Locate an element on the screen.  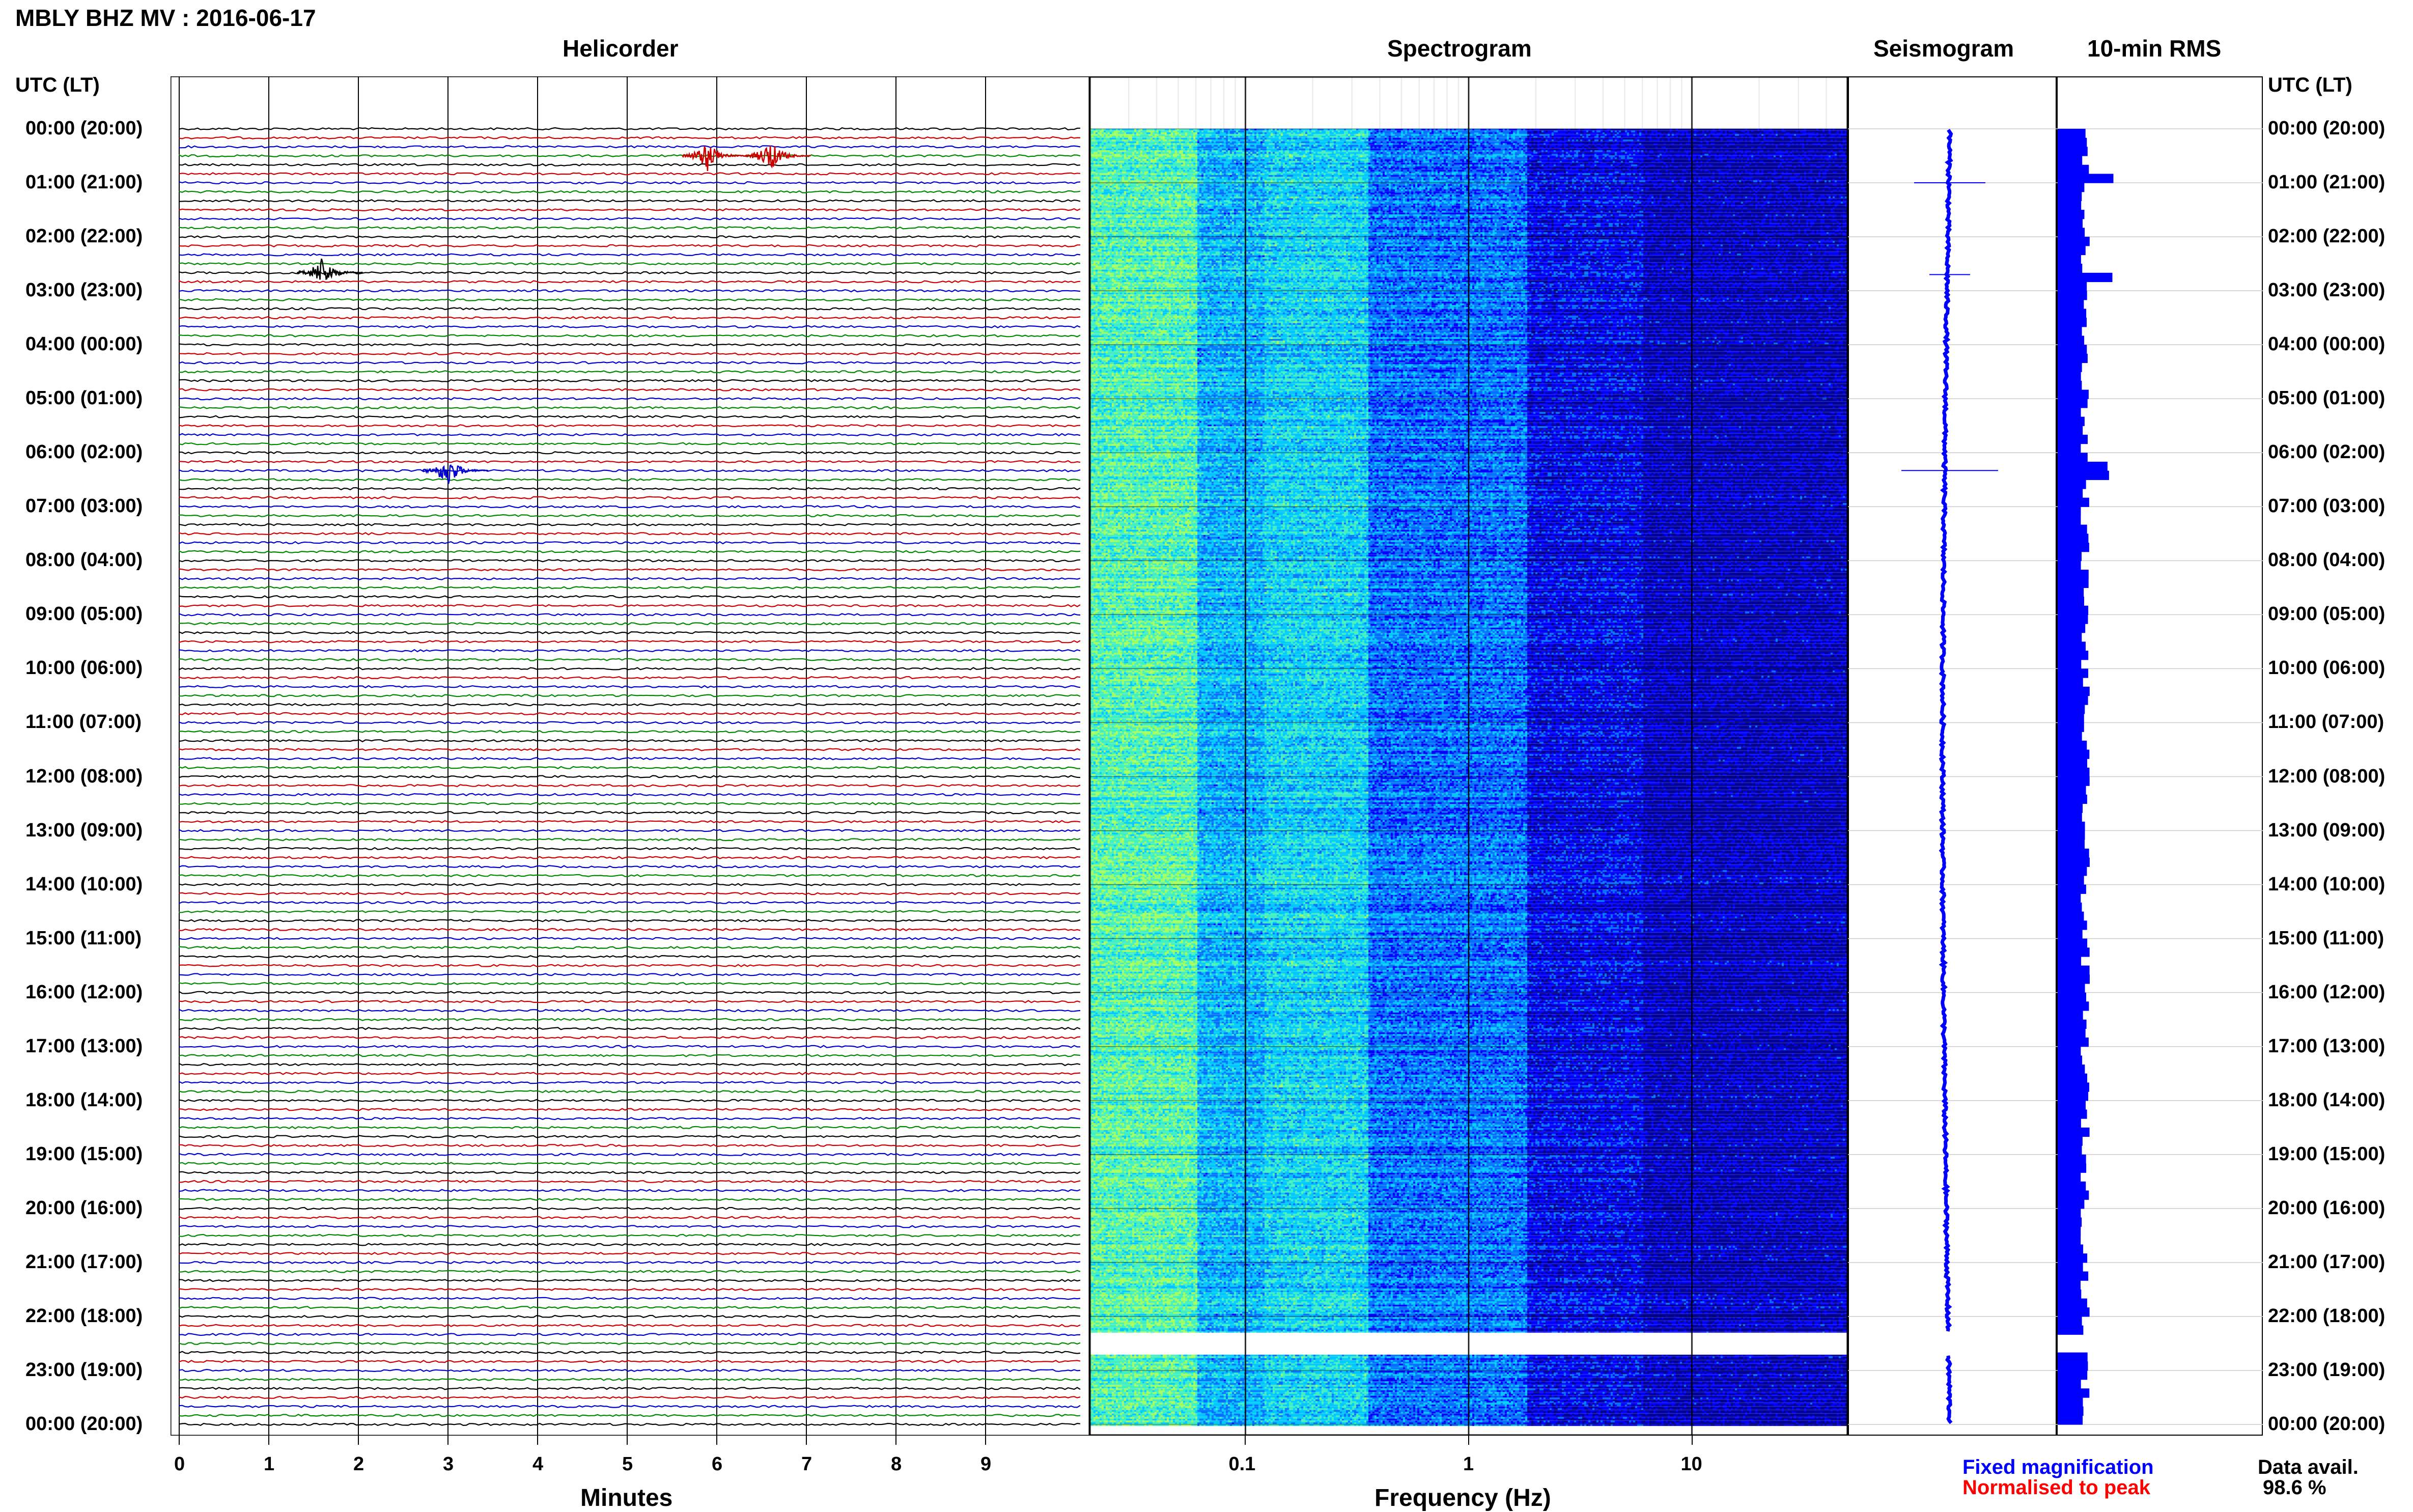
time-axis-header-left: UTC (LT) is located at coordinates (57, 85).